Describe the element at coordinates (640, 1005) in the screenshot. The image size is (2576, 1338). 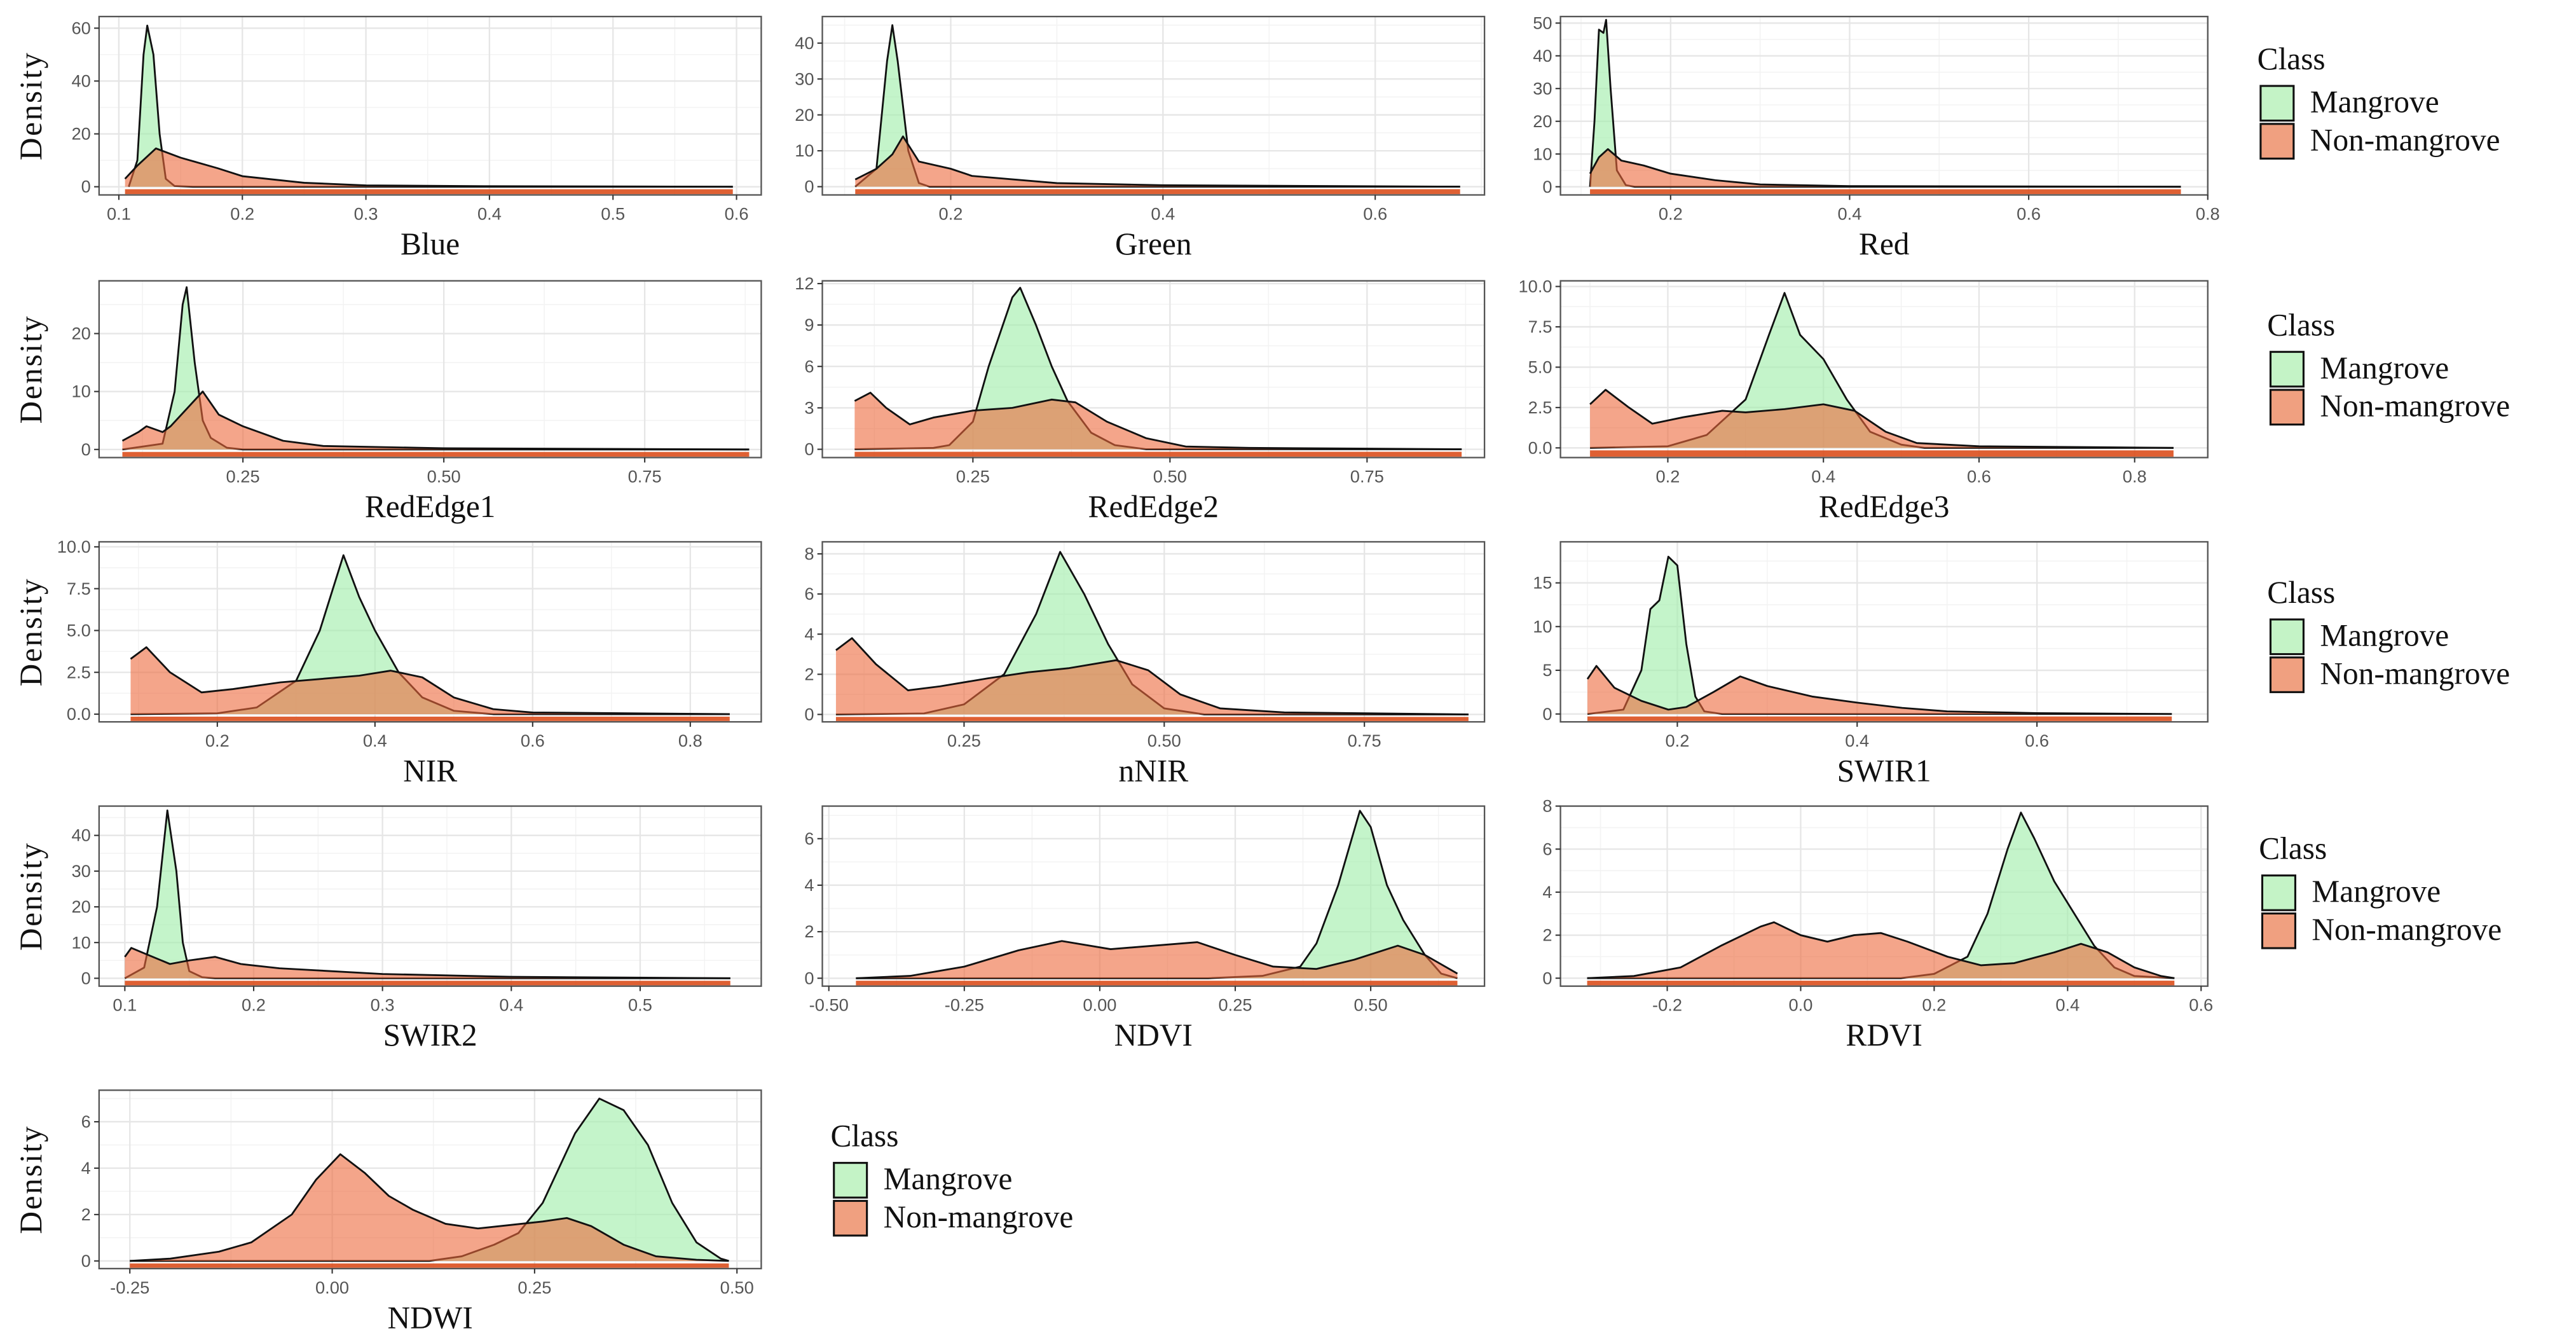
I see `x-tick-label: 0.5` at that location.